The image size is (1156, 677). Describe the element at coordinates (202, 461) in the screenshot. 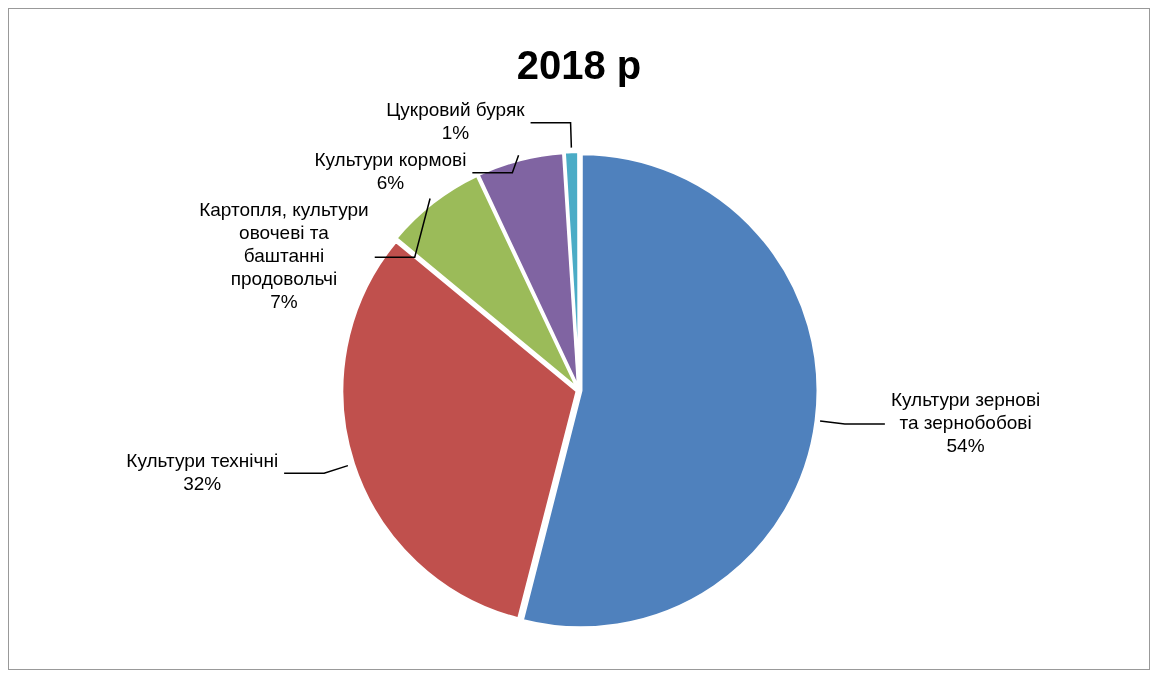

I see `slice-label: Культури технічні` at that location.